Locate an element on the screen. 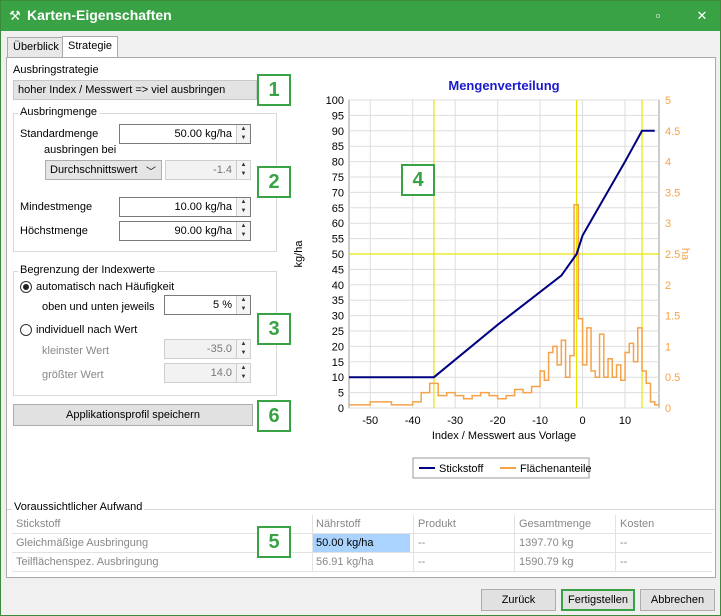 The width and height of the screenshot is (721, 616). header-total: Gesamtmenge is located at coordinates (555, 524).